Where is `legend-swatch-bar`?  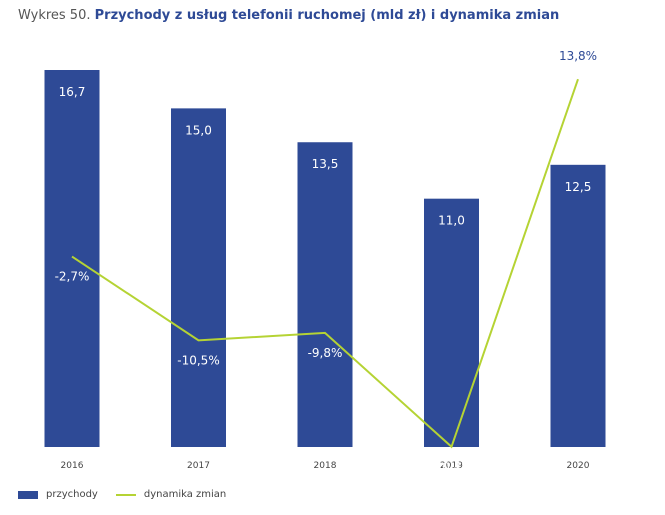 legend-swatch-bar is located at coordinates (28, 494).